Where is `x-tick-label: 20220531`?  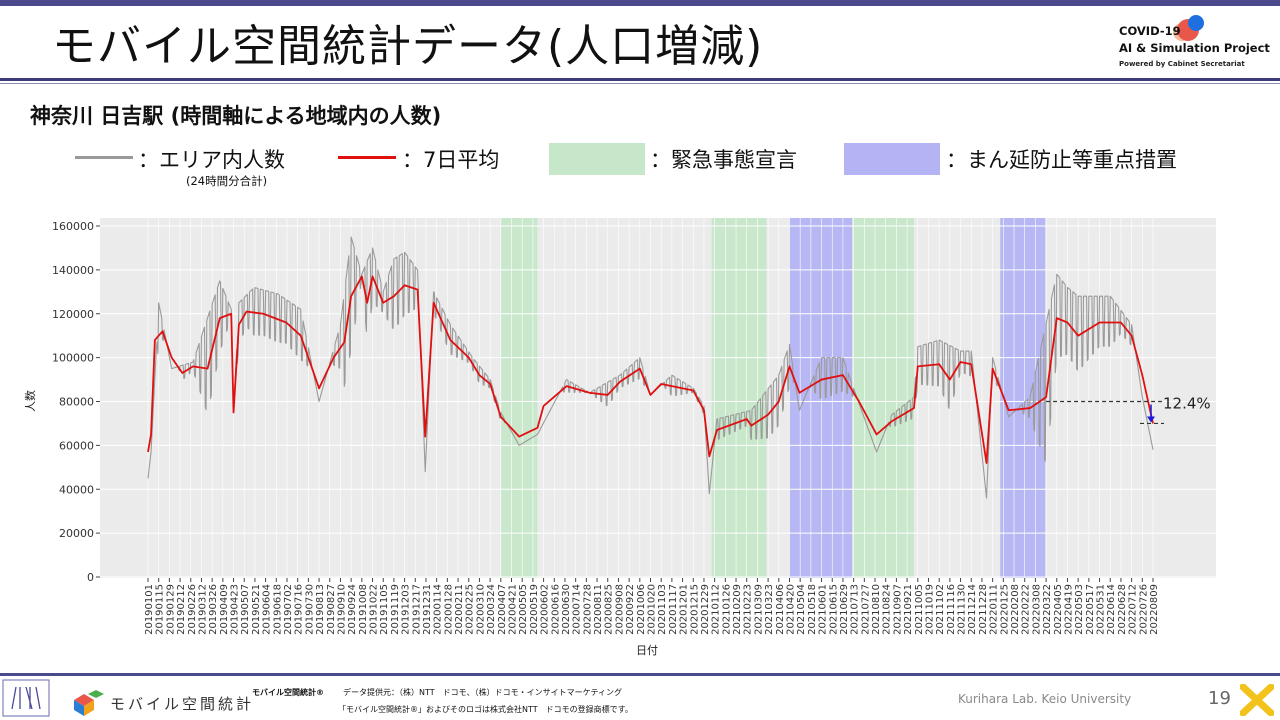 x-tick-label: 20220531 is located at coordinates (1101, 609).